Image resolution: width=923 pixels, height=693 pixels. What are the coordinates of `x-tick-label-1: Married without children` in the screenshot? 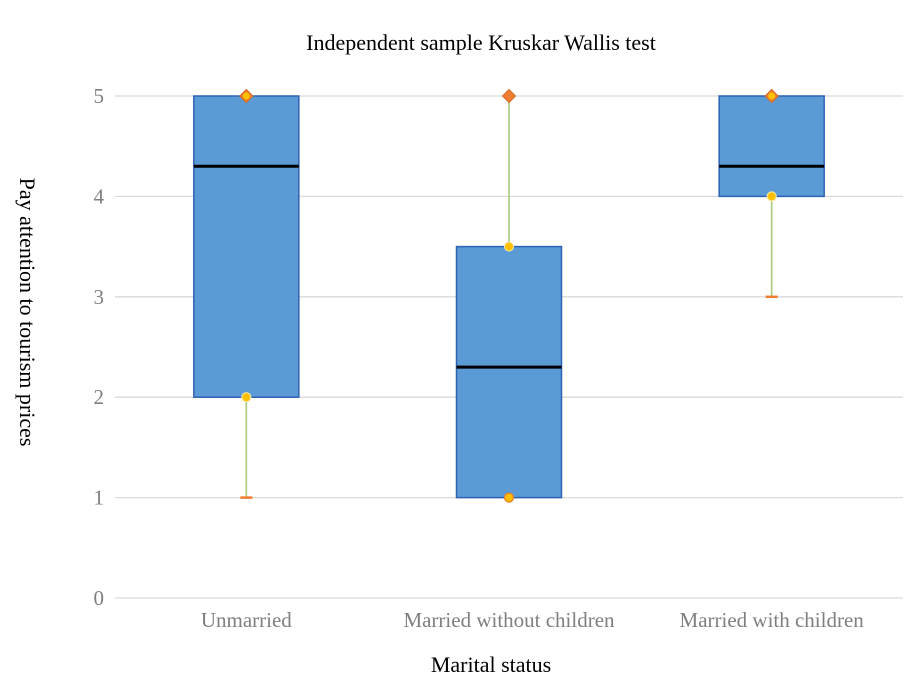 It's located at (509, 620).